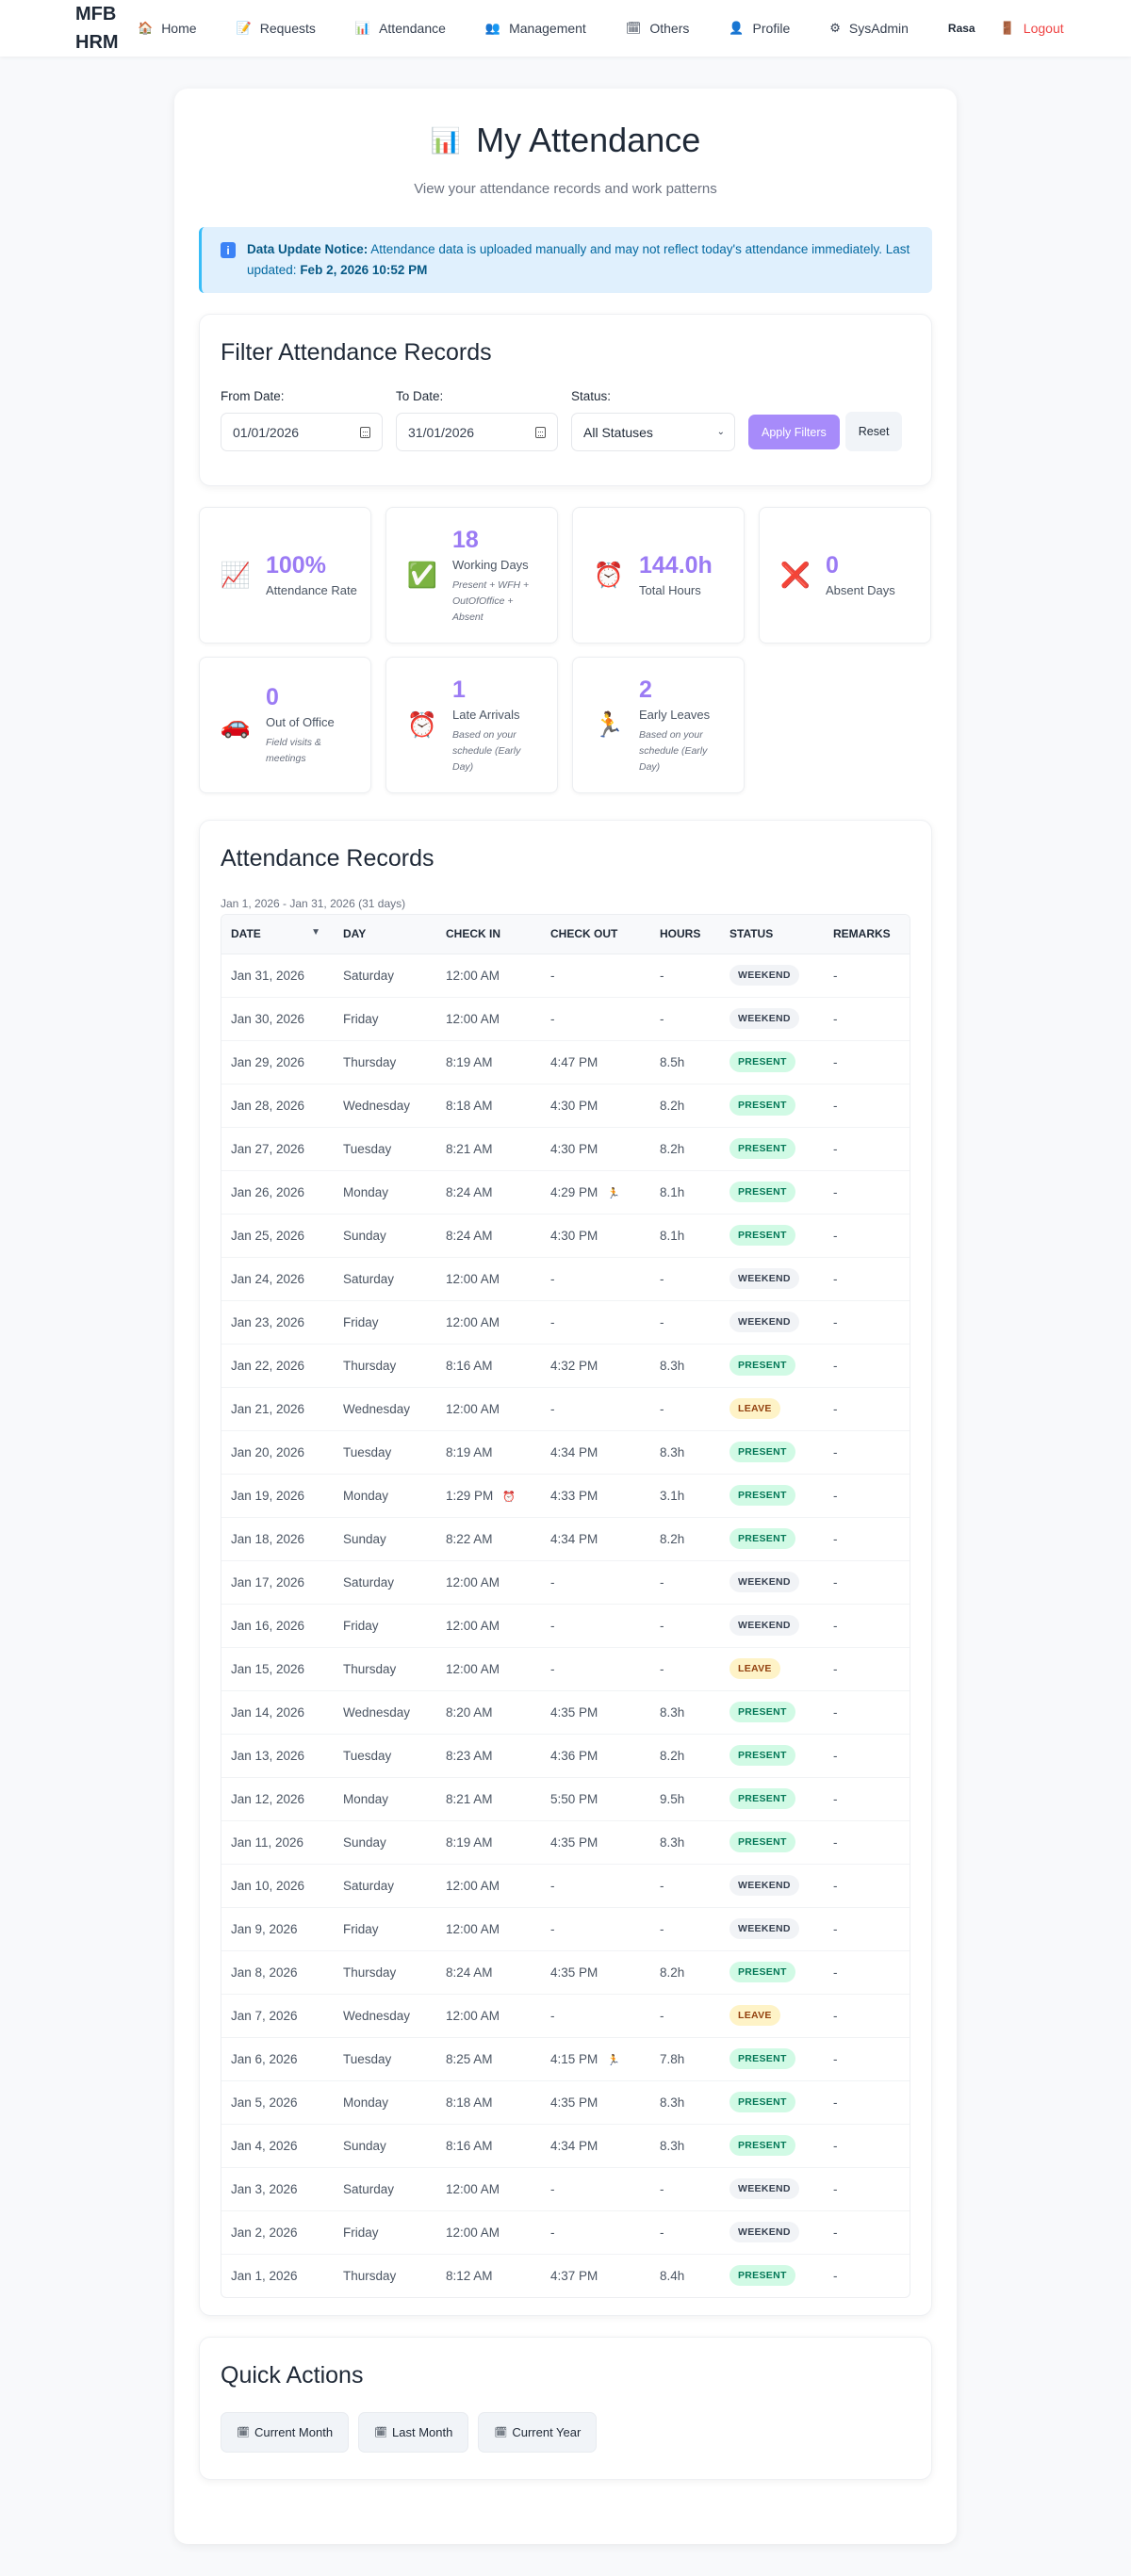 This screenshot has height=2576, width=1131. Describe the element at coordinates (278, 1192) in the screenshot. I see `cell-date: Jan 26, 2026` at that location.